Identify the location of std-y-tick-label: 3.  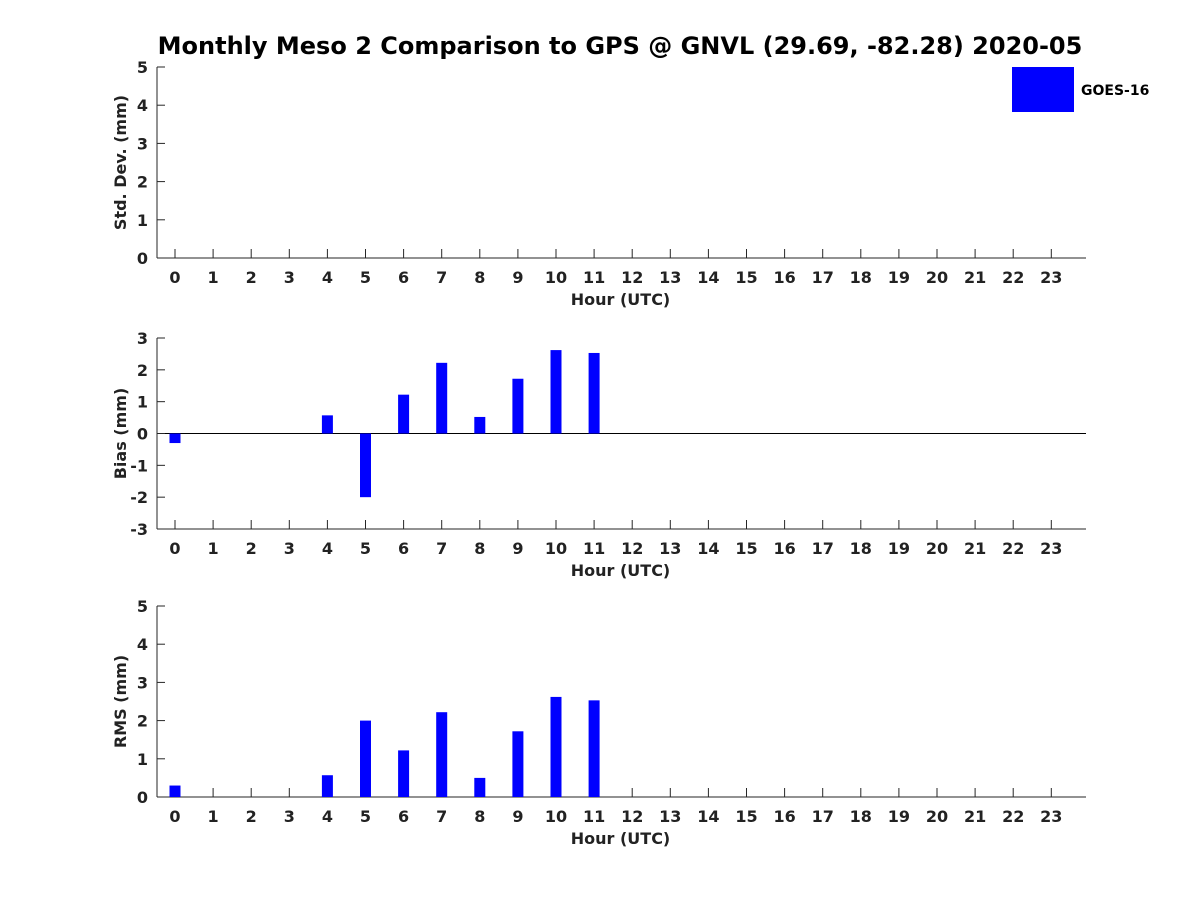
(142, 143).